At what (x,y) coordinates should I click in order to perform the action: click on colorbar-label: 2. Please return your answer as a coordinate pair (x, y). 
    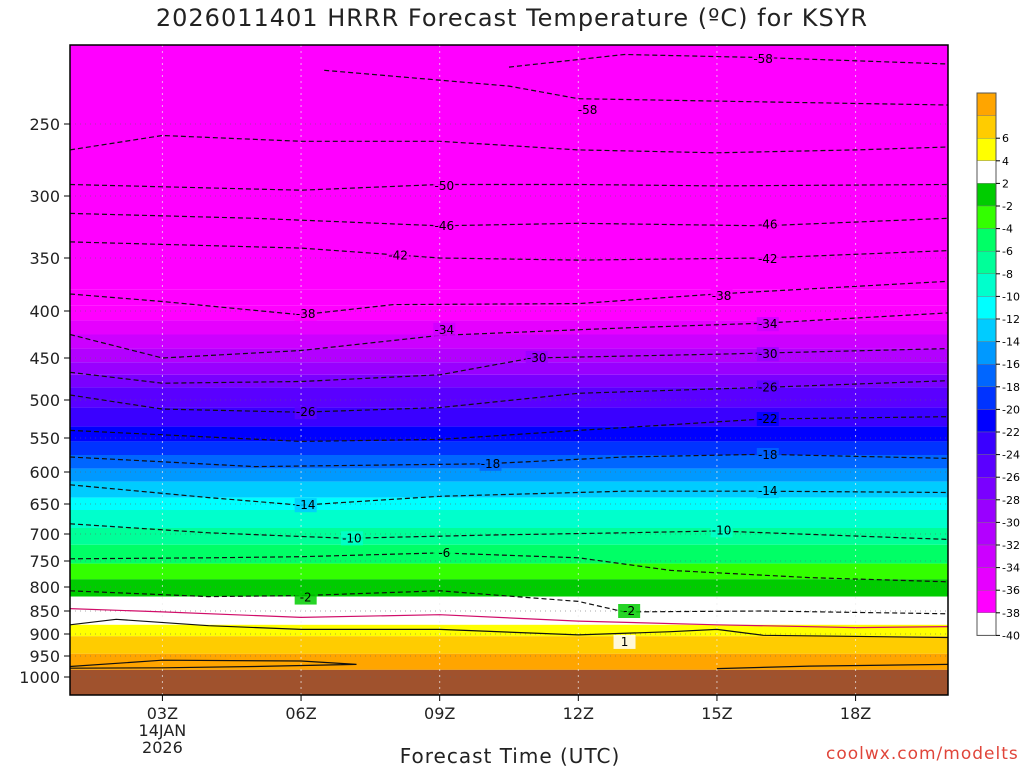
    Looking at the image, I should click on (1005, 183).